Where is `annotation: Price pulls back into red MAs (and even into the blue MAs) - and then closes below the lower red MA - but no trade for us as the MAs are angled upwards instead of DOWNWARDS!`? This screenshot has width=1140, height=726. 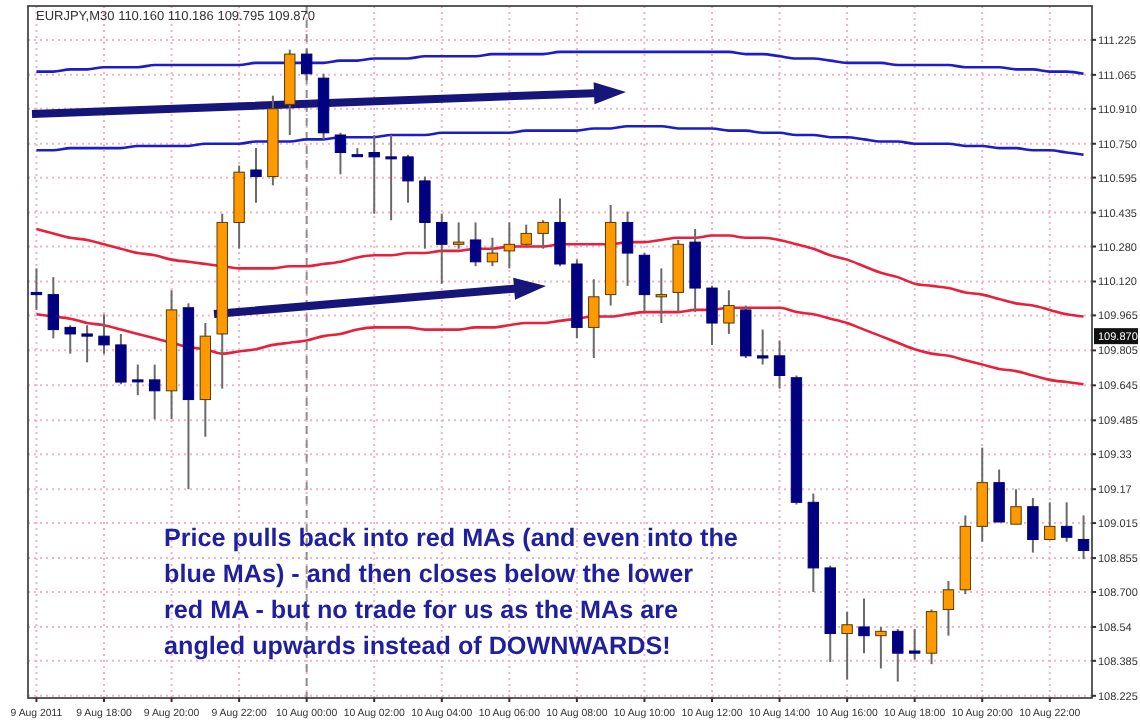 annotation: Price pulls back into red MAs (and even into the blue MAs) - and then closes below the lower red MA - but no trade for us as the MAs are angled upwards instead of DOWNWARDS! is located at coordinates (451, 592).